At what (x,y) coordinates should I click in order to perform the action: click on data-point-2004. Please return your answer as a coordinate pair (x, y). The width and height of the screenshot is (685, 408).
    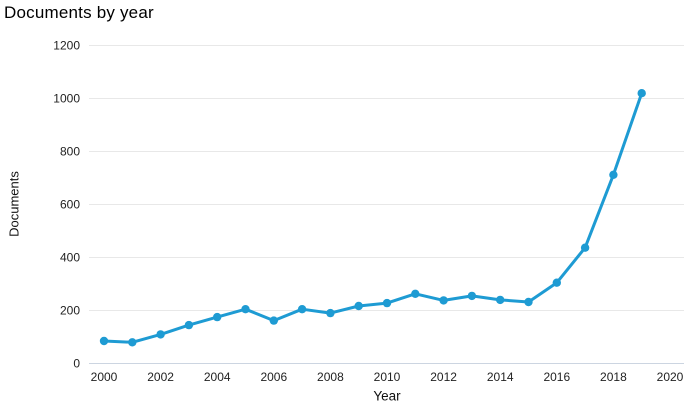
    Looking at the image, I should click on (217, 317).